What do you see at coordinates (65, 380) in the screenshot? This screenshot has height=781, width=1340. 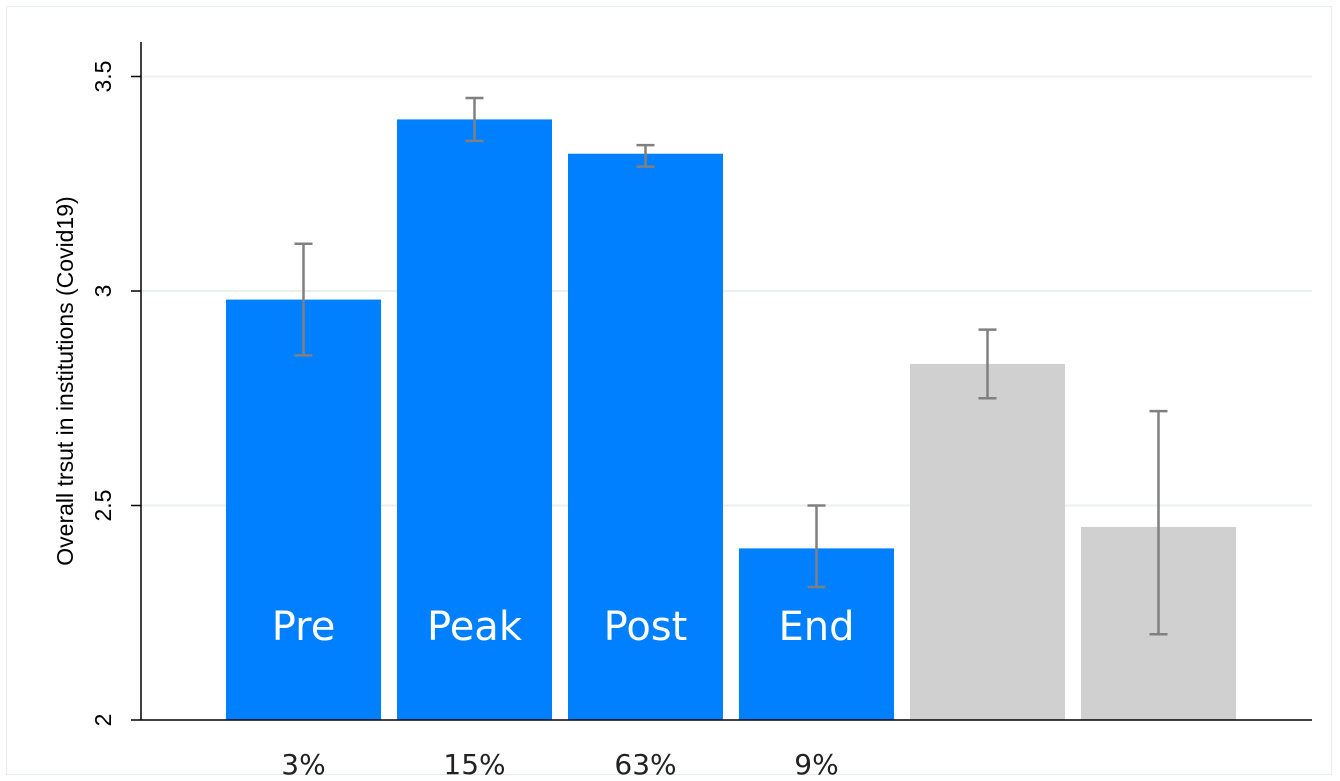 I see `y-axis-label: Overall trsut in institutions (Covid19)` at bounding box center [65, 380].